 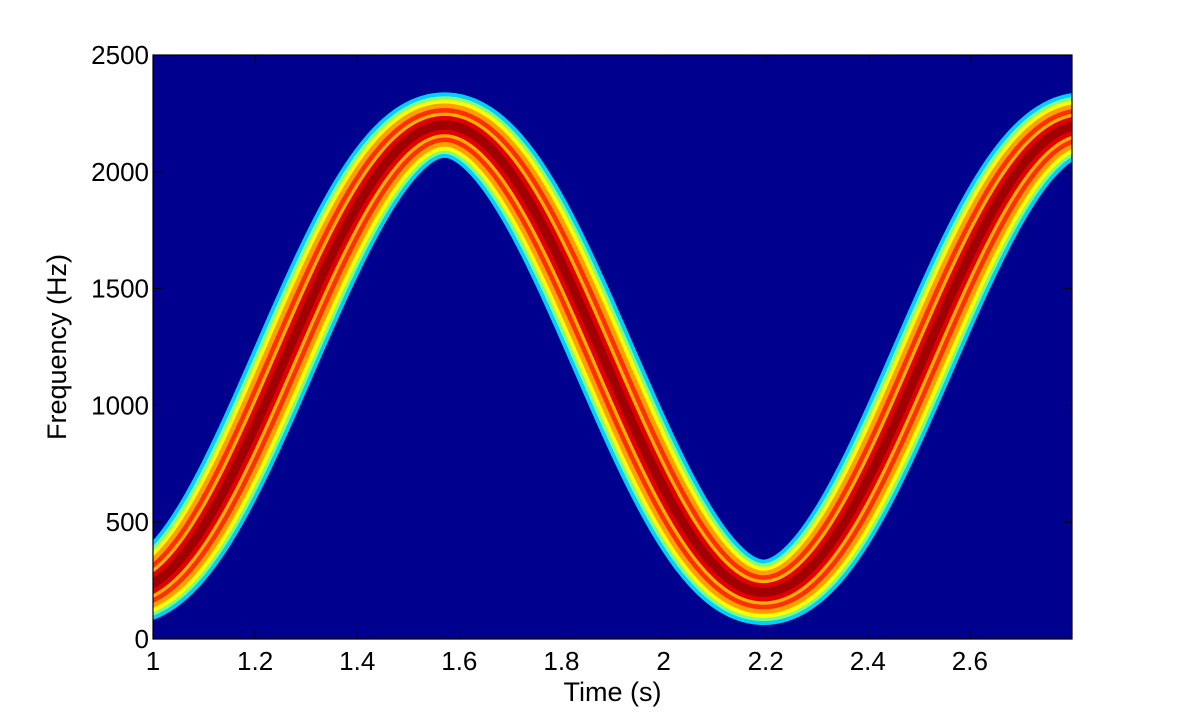 I want to click on y-tick-label: 2500, so click(x=120, y=55).